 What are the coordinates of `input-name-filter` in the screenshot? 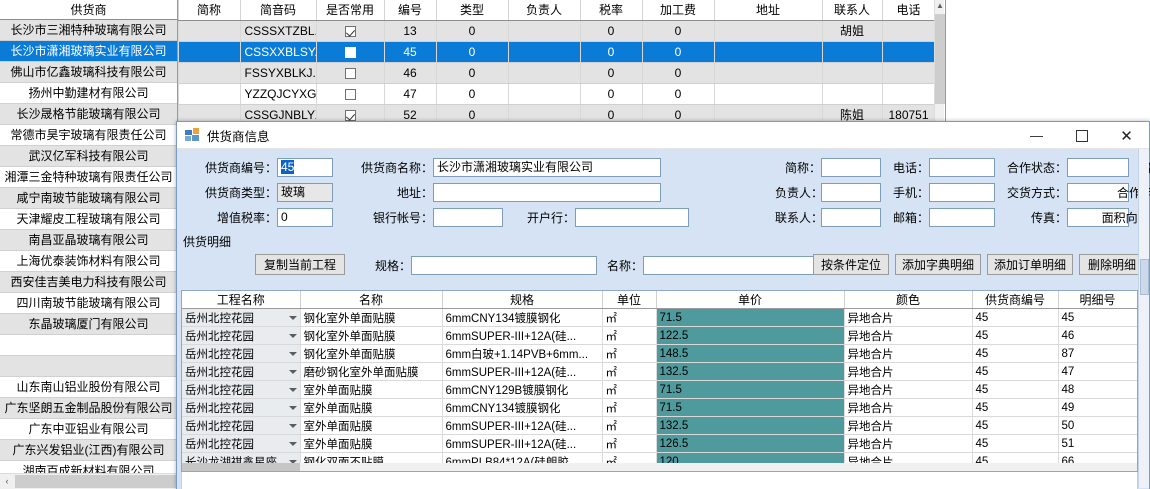 It's located at (736, 265).